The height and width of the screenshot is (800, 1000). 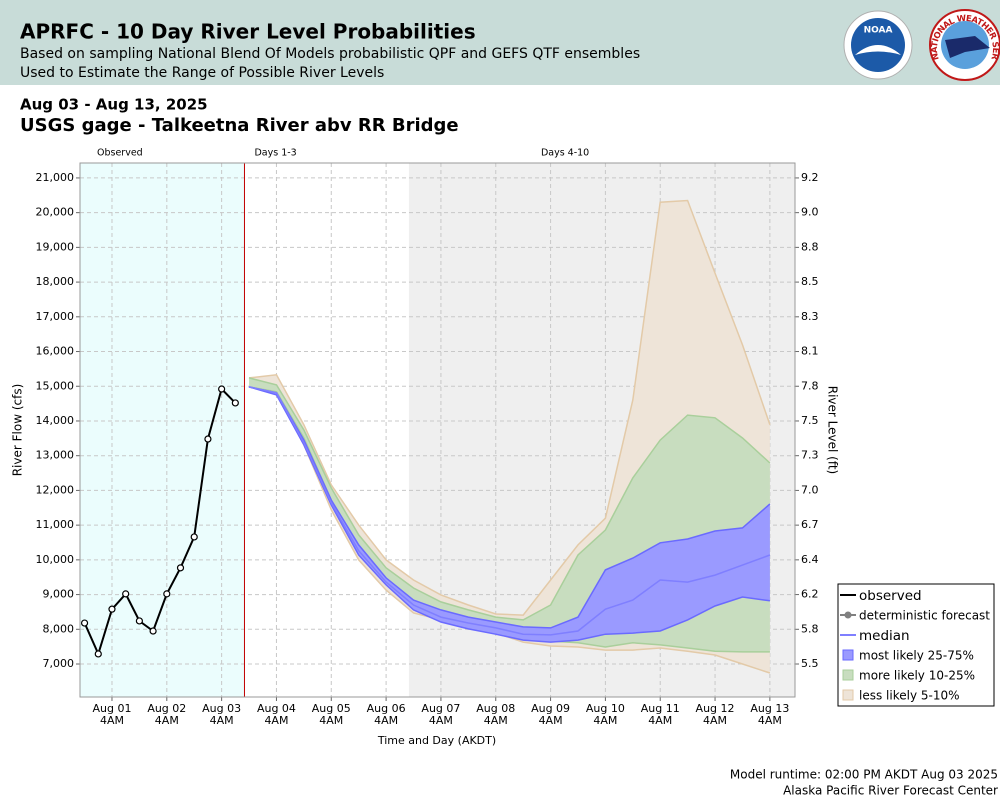 I want to click on y-tick-label: 9,000, so click(x=59, y=594).